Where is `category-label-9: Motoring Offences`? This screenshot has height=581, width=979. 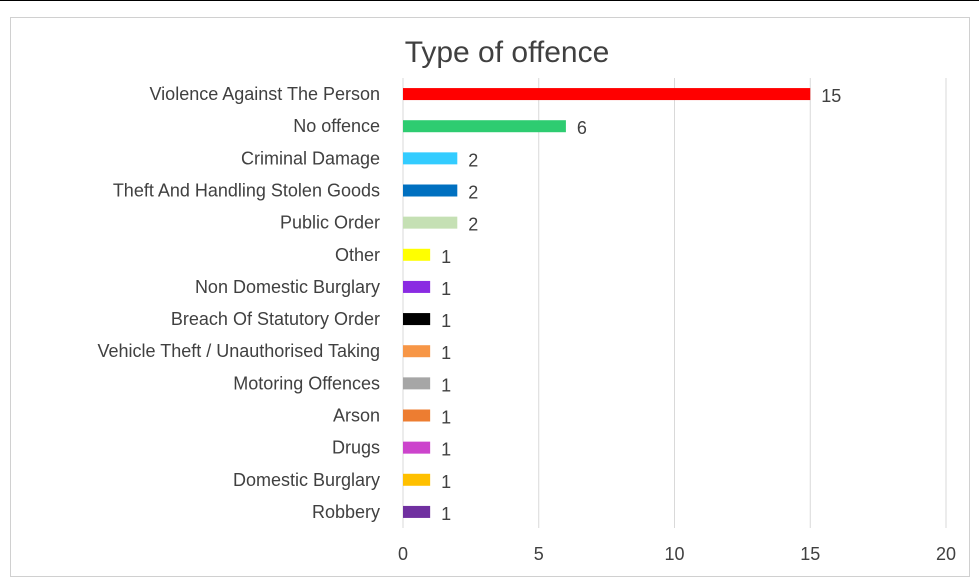 category-label-9: Motoring Offences is located at coordinates (306, 383).